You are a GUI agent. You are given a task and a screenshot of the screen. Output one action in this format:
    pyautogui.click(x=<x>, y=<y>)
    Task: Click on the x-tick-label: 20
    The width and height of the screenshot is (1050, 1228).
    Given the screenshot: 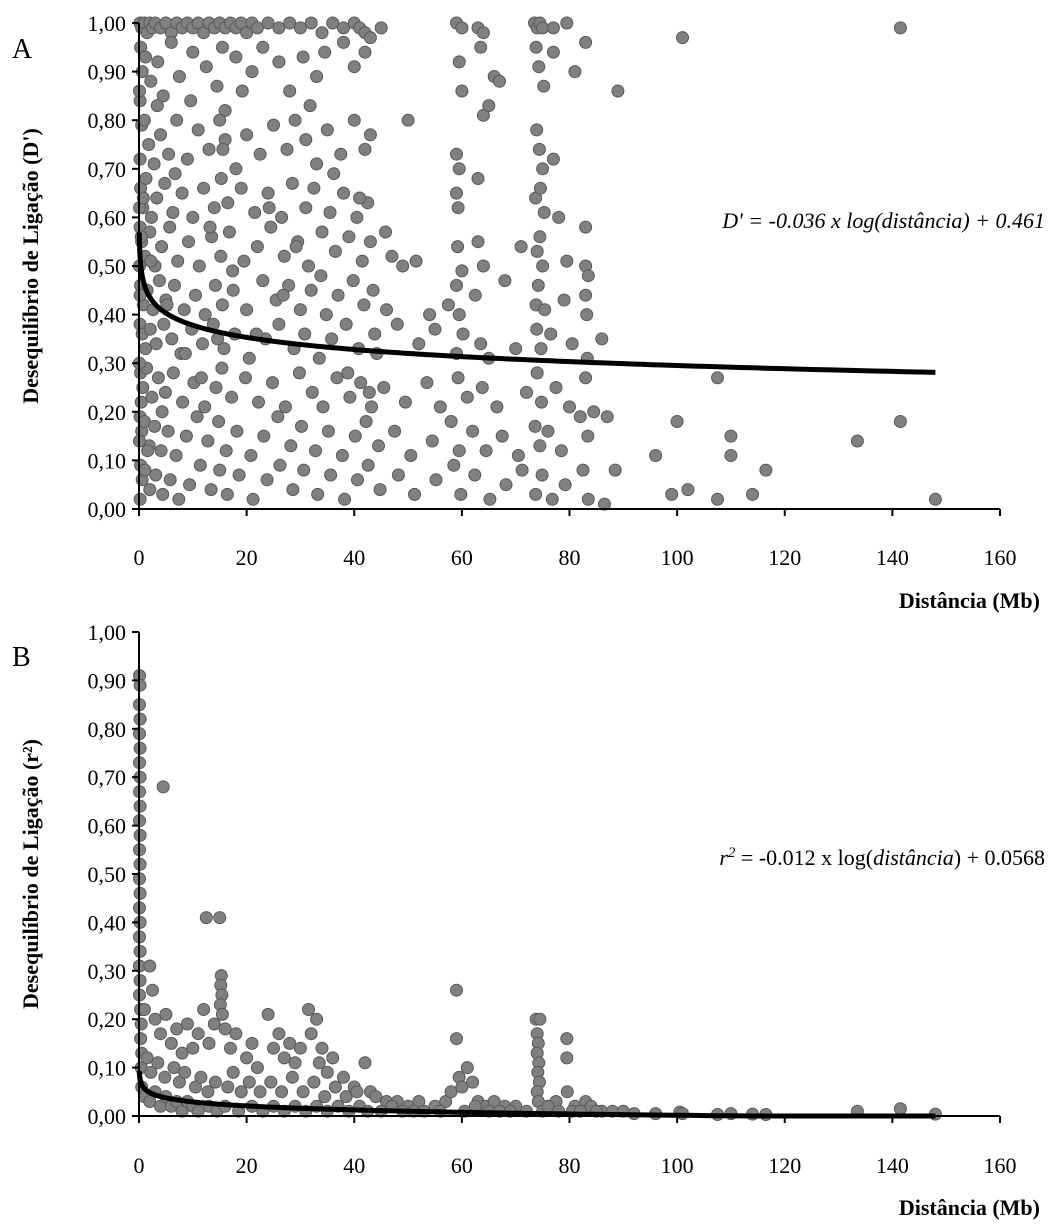 What is the action you would take?
    pyautogui.click(x=247, y=1165)
    